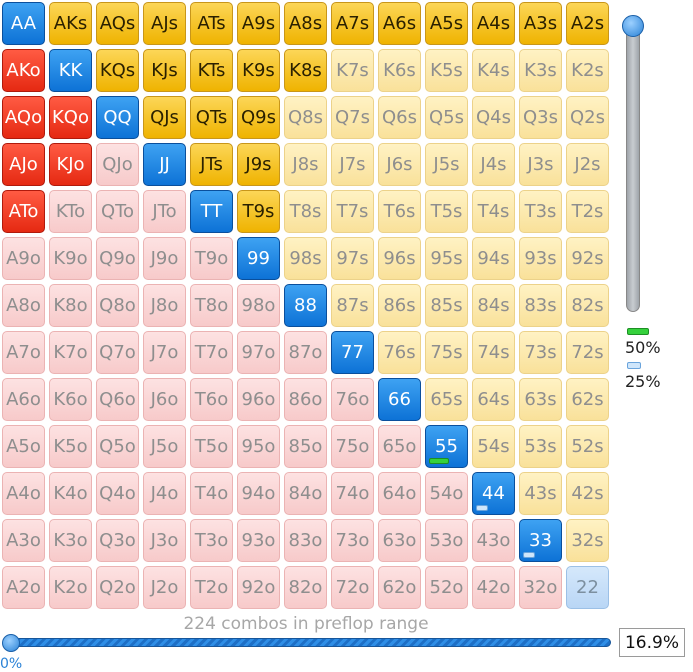 This screenshot has width=693, height=672. I want to click on hand-cell-q3o: Q3o, so click(117, 540).